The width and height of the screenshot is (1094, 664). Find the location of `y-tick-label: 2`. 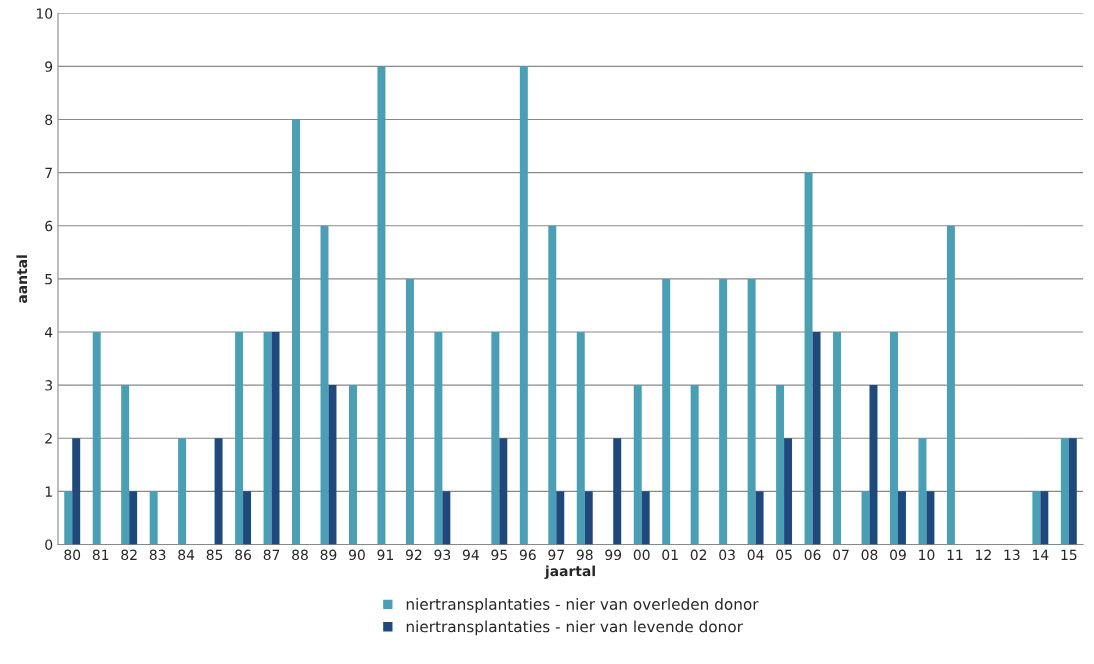

y-tick-label: 2 is located at coordinates (48, 438).